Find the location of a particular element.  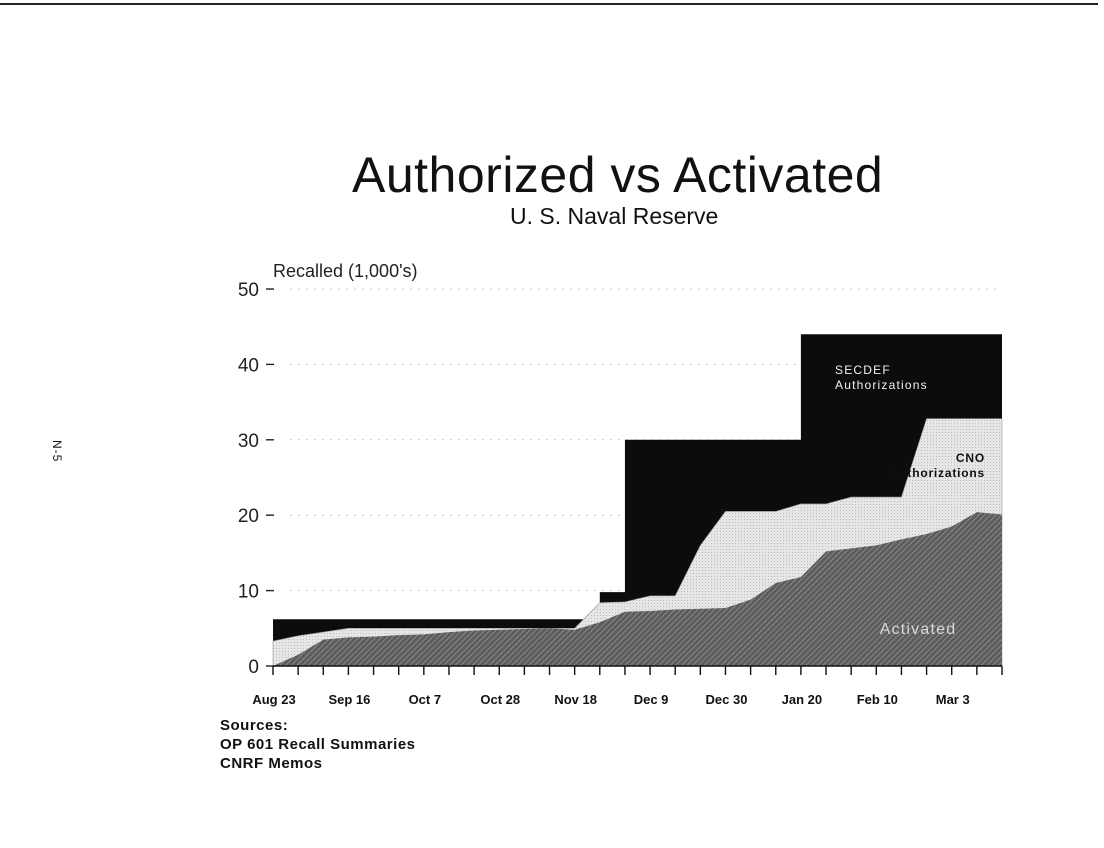

y-axis-label: Recalled (1,000's) is located at coordinates (345, 271).